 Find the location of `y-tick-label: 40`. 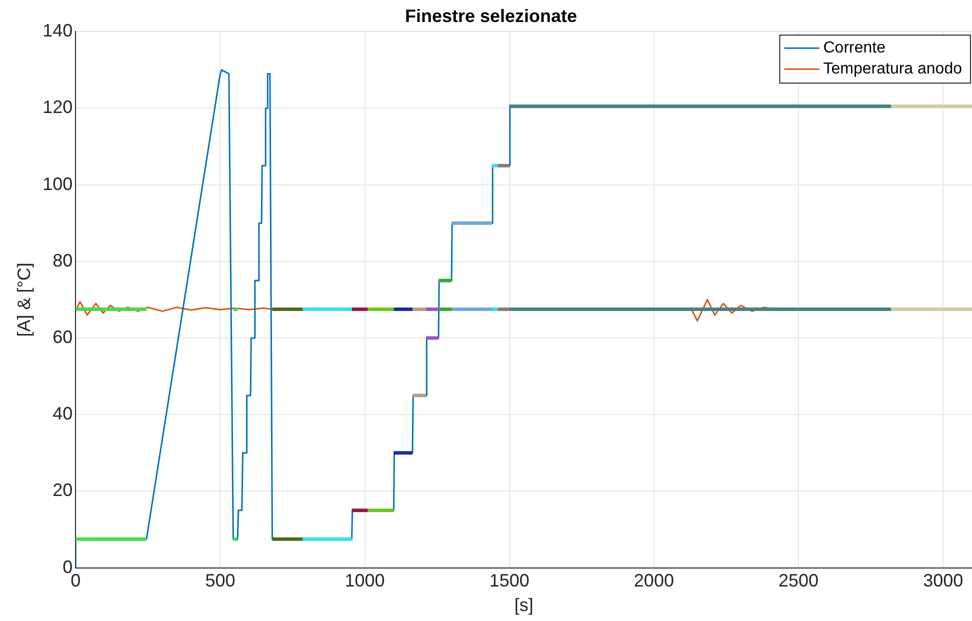

y-tick-label: 40 is located at coordinates (62, 414).